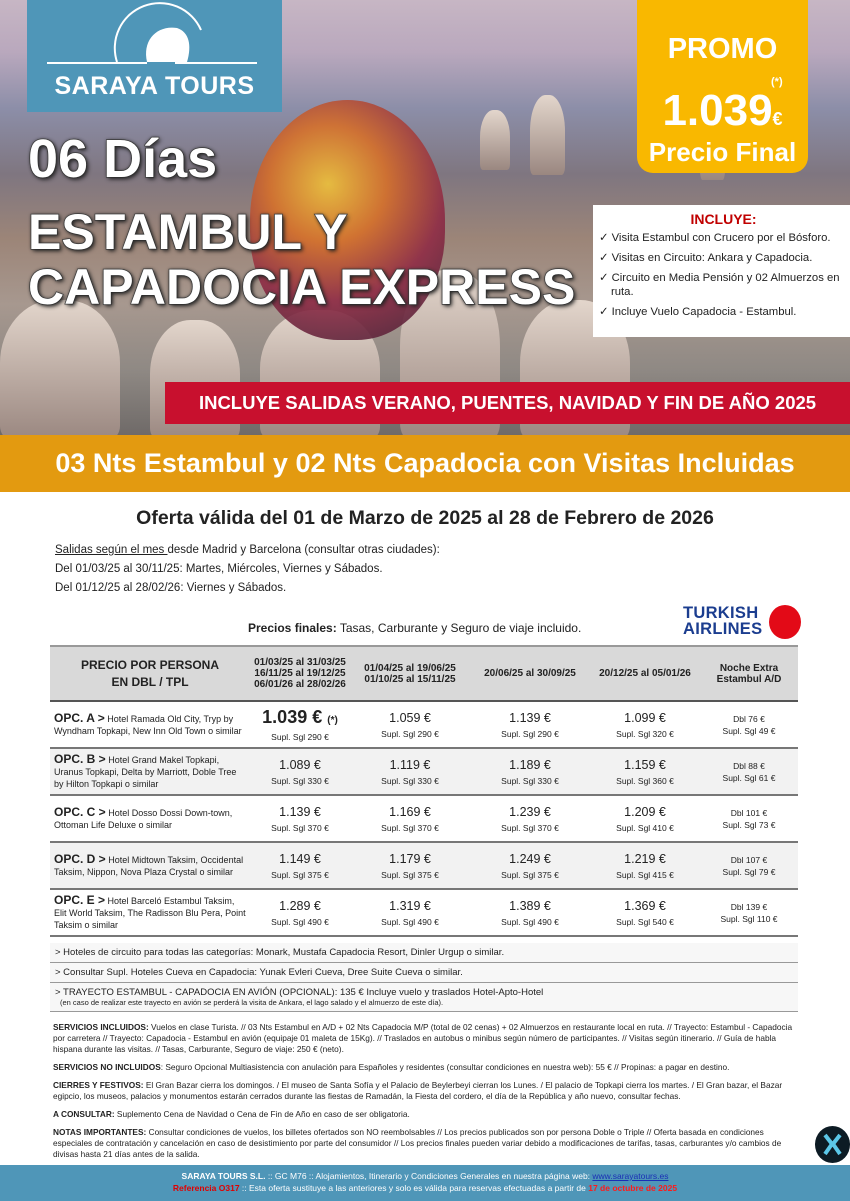  I want to click on price-cell: 1.219 € Supl. Sgl 415 €, so click(645, 866).